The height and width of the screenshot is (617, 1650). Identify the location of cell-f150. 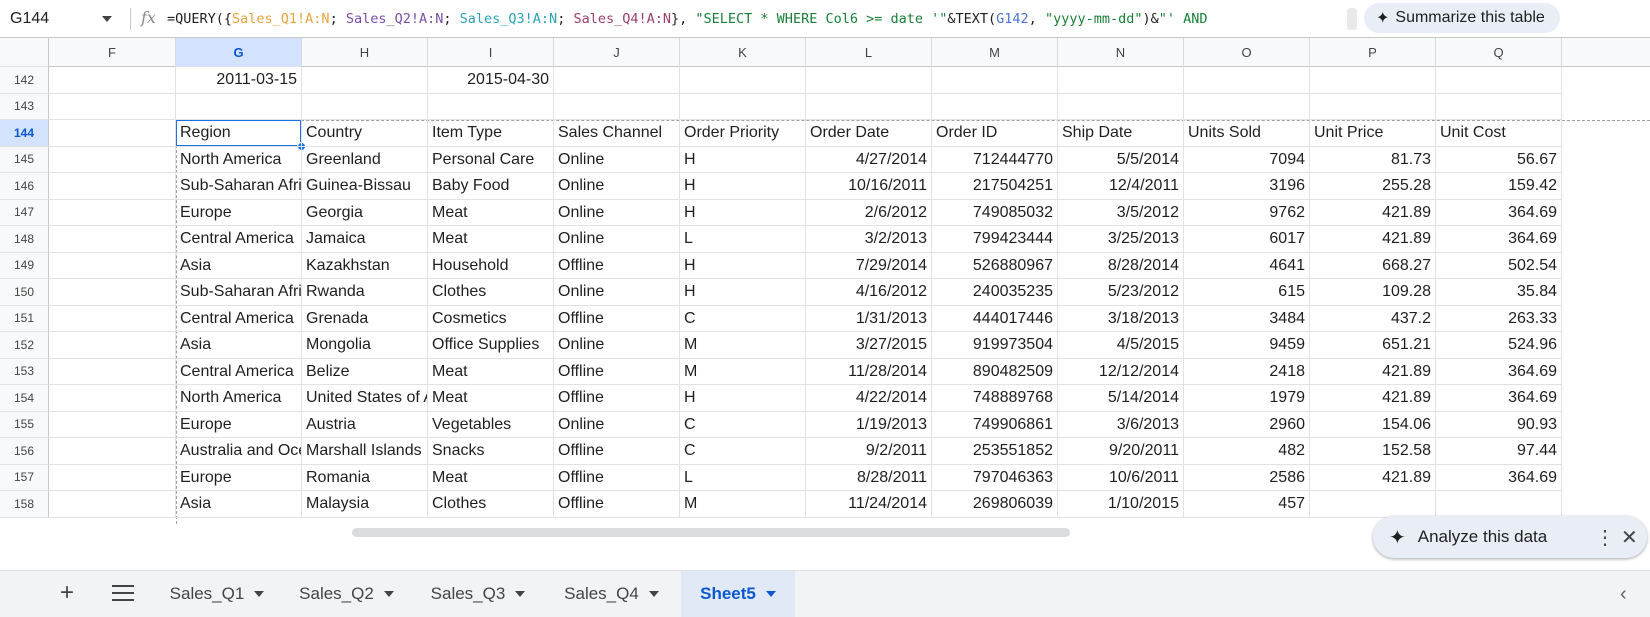
(112, 292).